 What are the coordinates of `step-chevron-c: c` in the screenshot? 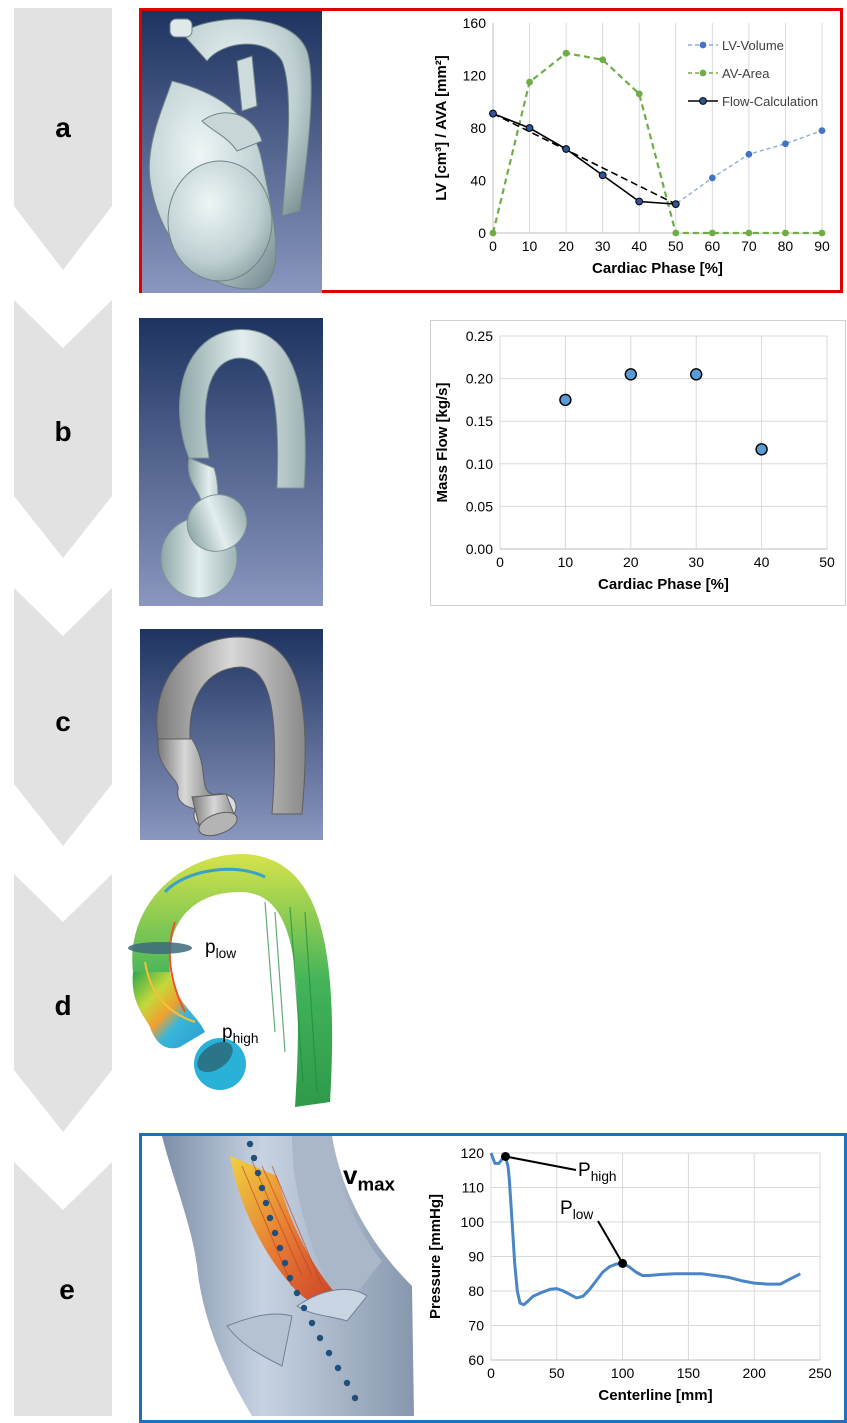 It's located at (63, 717).